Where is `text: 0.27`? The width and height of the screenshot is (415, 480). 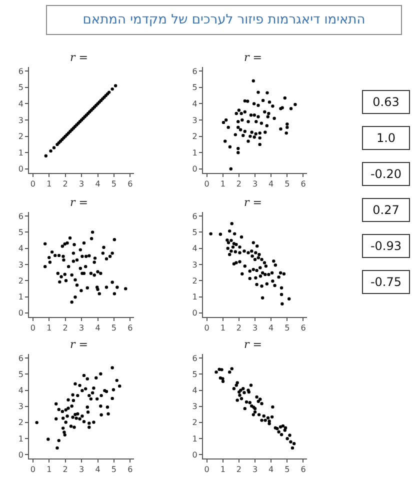 text: 0.27 is located at coordinates (386, 210).